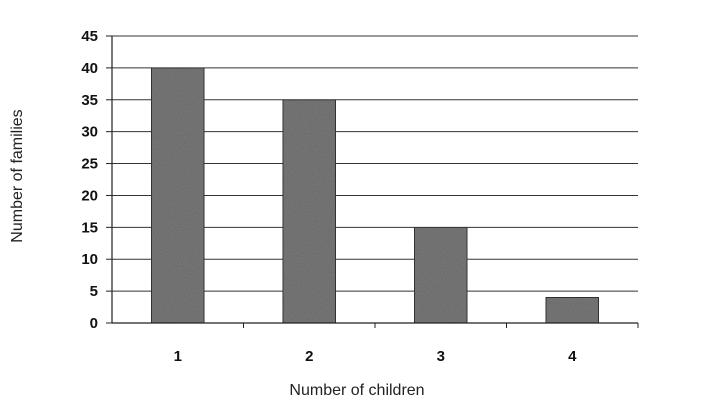 The height and width of the screenshot is (419, 703). I want to click on y-tick-label: 40, so click(89, 68).